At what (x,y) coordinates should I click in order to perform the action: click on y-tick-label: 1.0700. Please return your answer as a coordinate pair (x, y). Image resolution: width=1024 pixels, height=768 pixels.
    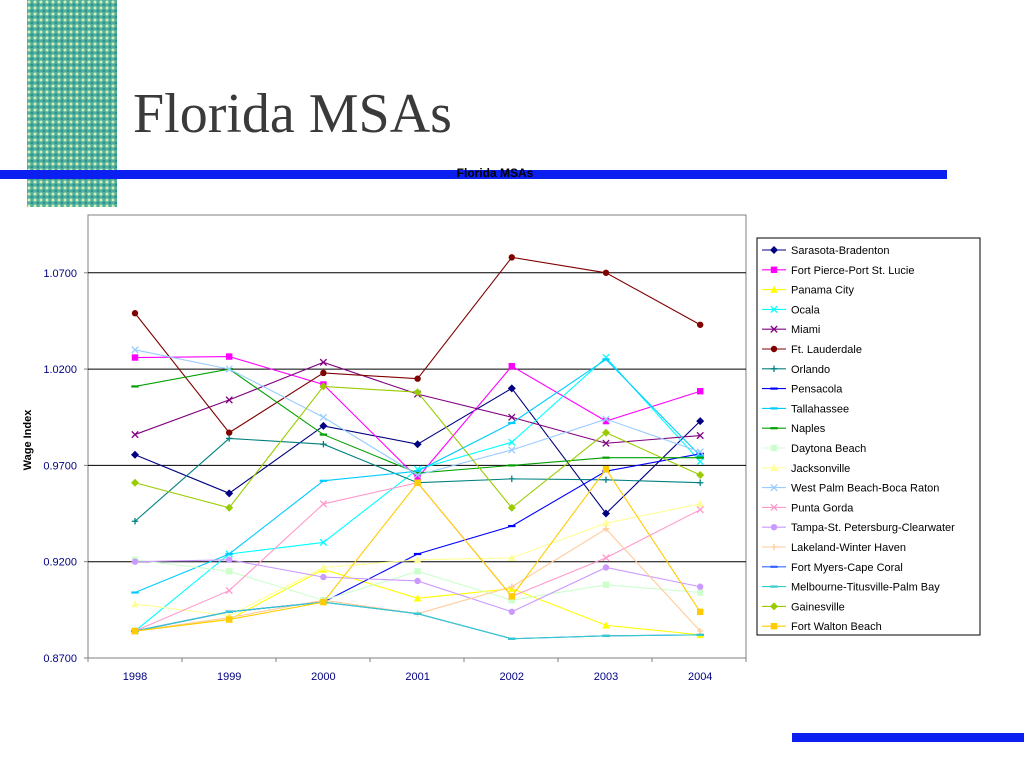
    Looking at the image, I should click on (60, 274).